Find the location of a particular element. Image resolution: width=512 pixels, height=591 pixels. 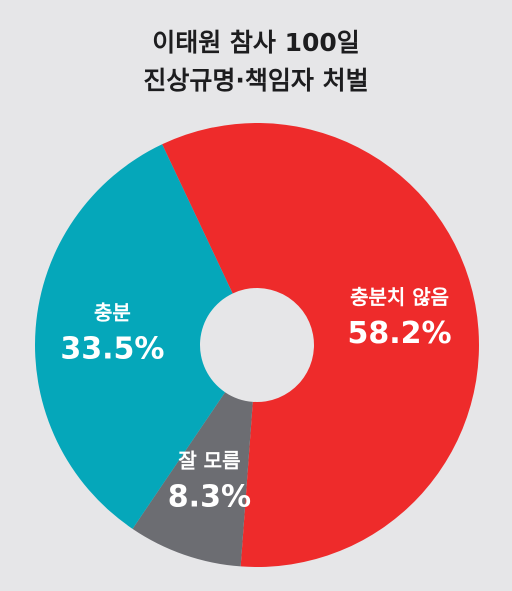

chart-title: 진상규명·책임자 처벌 is located at coordinates (255, 80).